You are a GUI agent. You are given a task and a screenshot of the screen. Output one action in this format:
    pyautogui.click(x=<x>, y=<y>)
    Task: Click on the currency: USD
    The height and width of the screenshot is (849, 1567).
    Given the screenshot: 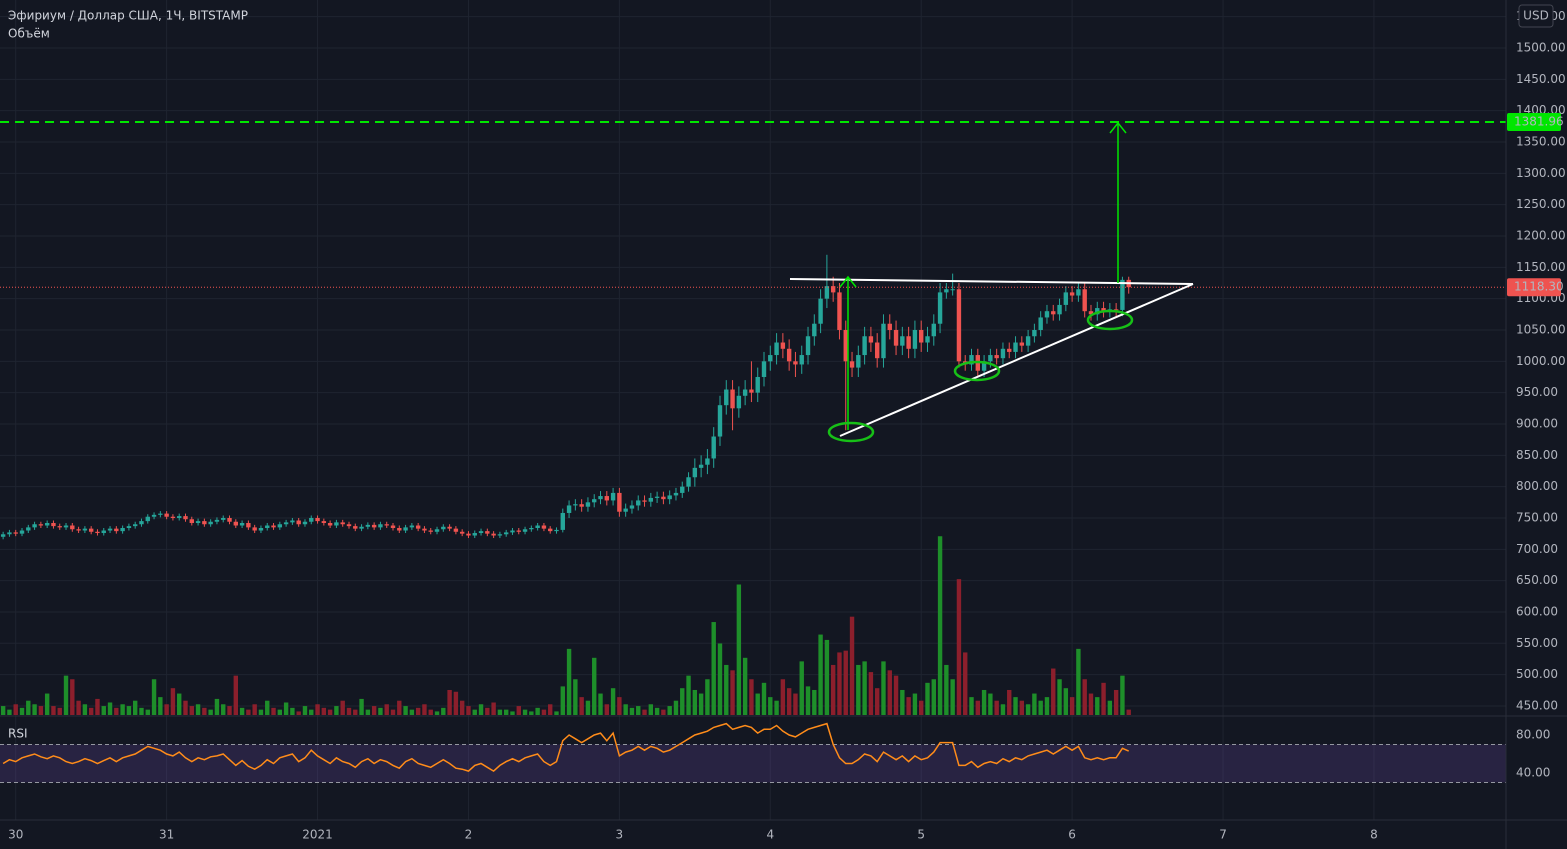 What is the action you would take?
    pyautogui.click(x=1536, y=16)
    